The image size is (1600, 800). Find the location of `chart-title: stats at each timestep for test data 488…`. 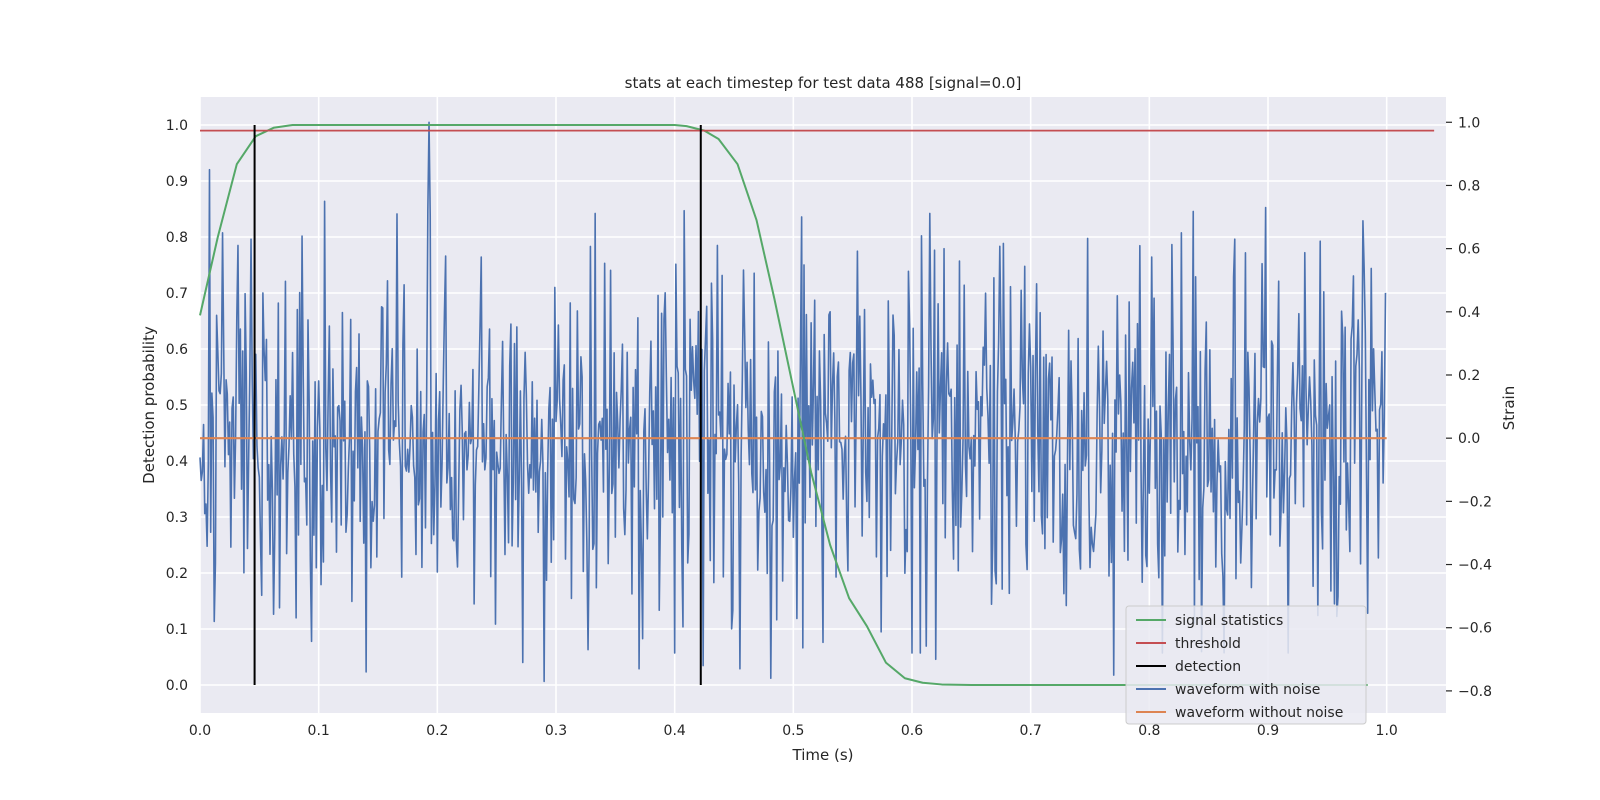

chart-title: stats at each timestep for test data 488… is located at coordinates (823, 83).